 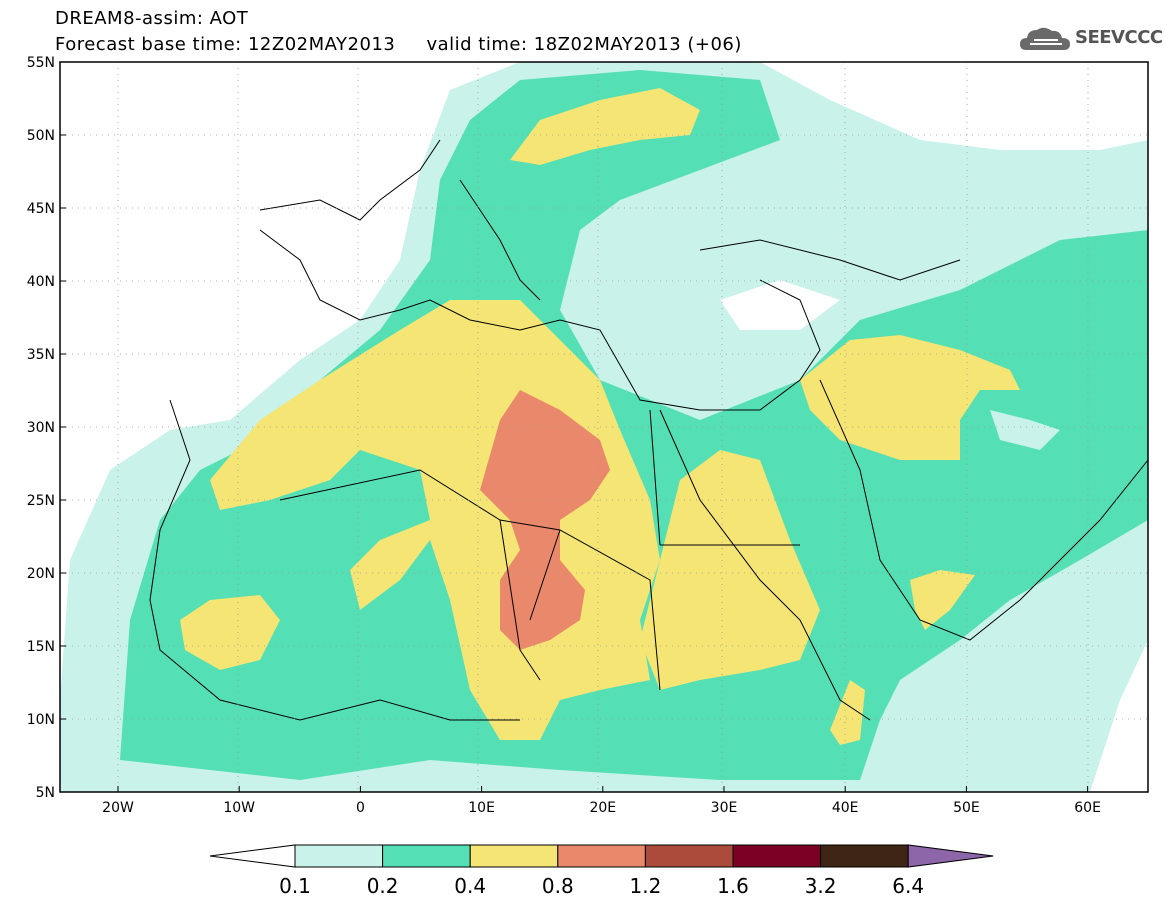 I want to click on lon-label: 50E, so click(x=966, y=808).